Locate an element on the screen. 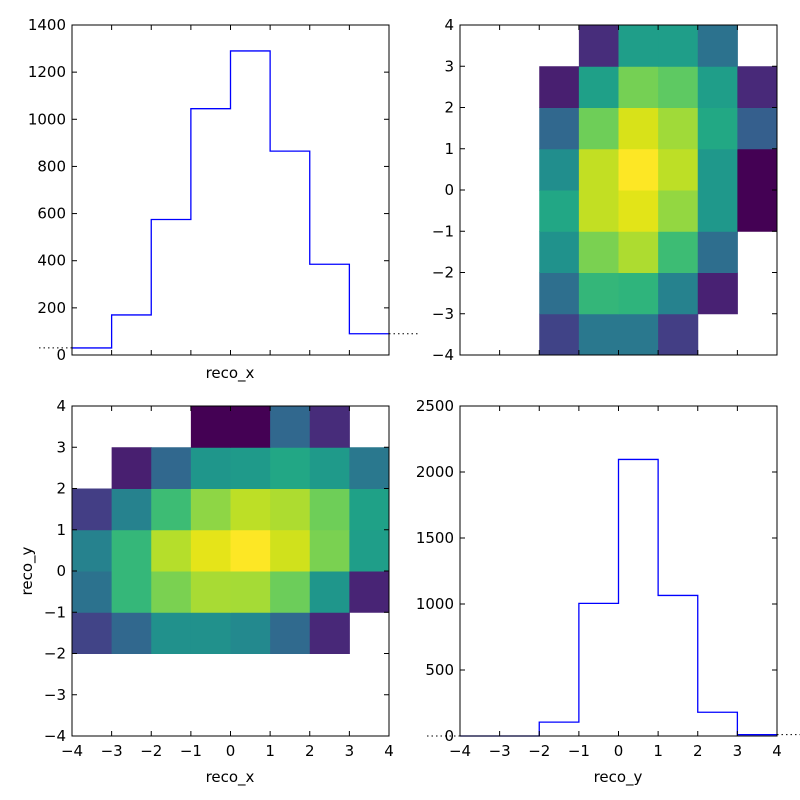 The image size is (800, 800). y-tick-label: 800 is located at coordinates (51, 166).